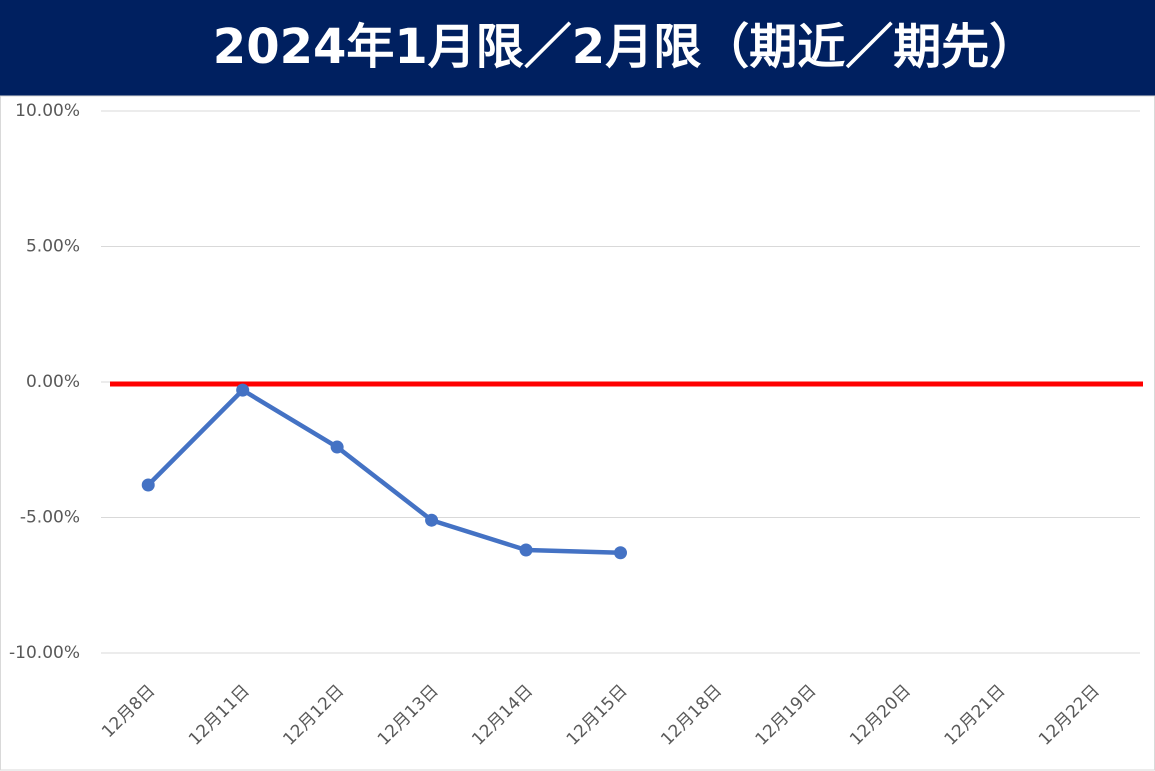 The width and height of the screenshot is (1155, 771). Describe the element at coordinates (691, 715) in the screenshot. I see `x-tick-label: 12月18日` at that location.